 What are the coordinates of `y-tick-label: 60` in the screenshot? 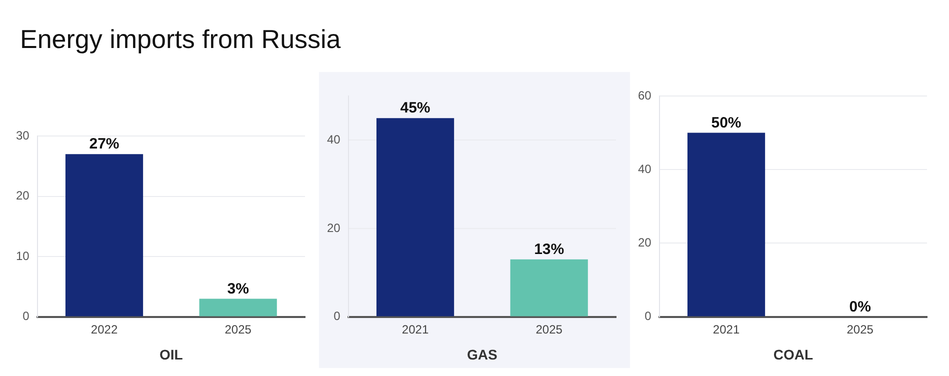 It's located at (645, 95).